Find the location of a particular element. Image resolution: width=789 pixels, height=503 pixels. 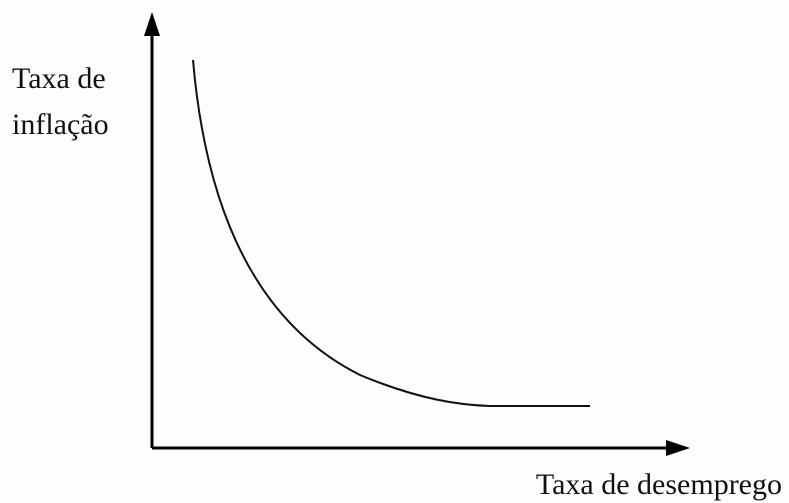

y-axis-label-line: inflação is located at coordinates (60, 124).